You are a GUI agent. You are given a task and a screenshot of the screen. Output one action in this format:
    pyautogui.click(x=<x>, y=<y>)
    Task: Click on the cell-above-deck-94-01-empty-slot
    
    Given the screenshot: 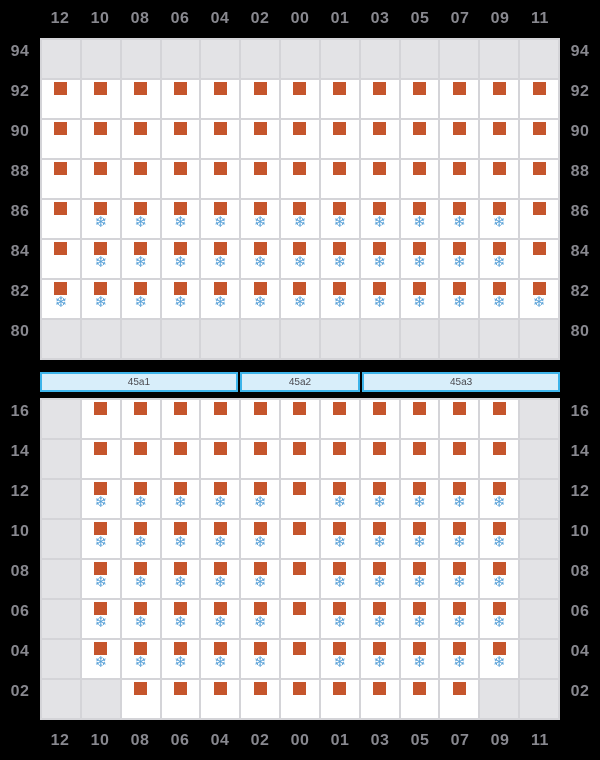 What is the action you would take?
    pyautogui.click(x=339, y=59)
    